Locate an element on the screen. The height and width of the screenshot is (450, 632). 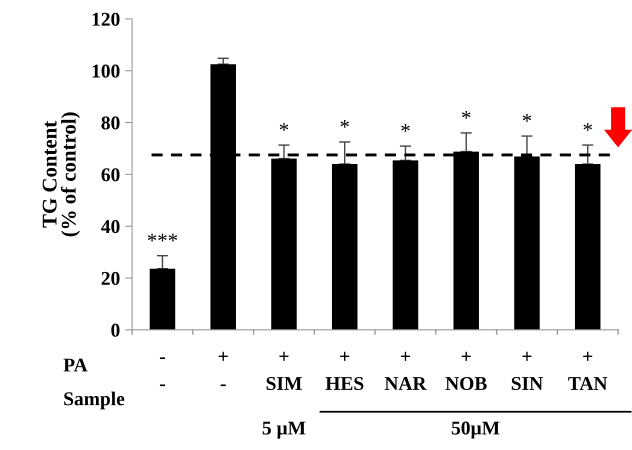
x-tick-label: + SIN is located at coordinates (527, 371).